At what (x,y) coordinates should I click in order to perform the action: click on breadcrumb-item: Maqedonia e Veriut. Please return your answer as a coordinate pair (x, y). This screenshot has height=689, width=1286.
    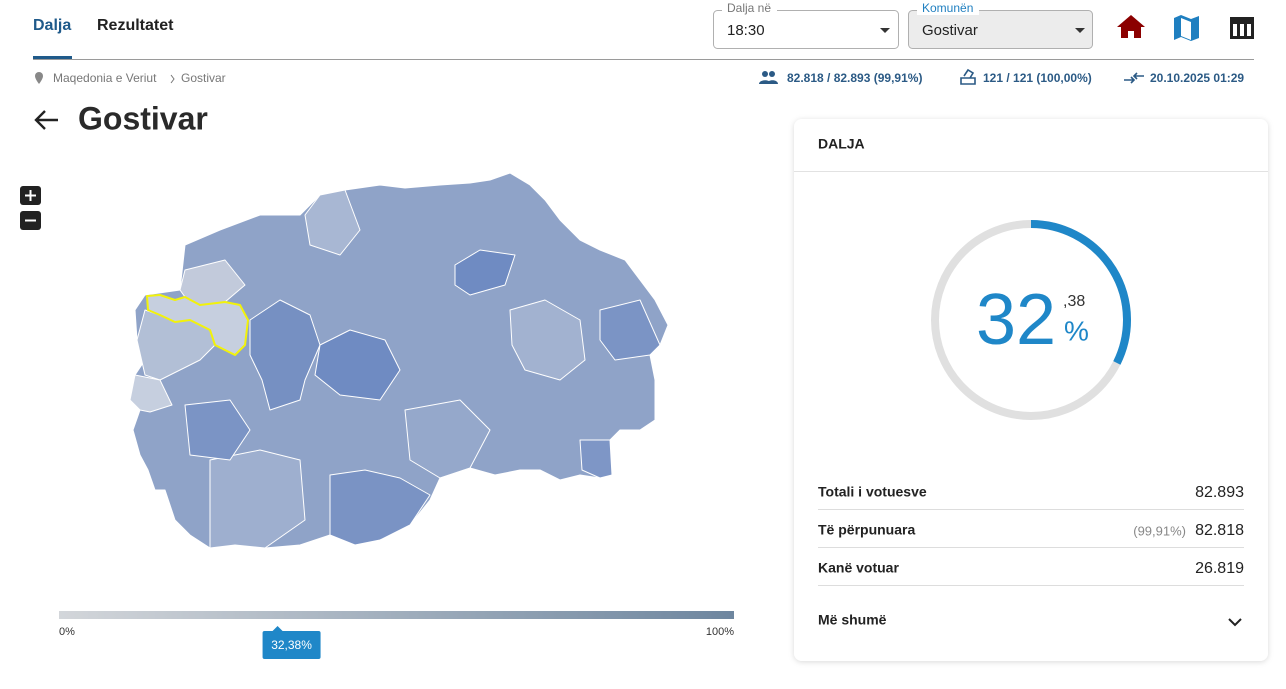
    Looking at the image, I should click on (105, 78).